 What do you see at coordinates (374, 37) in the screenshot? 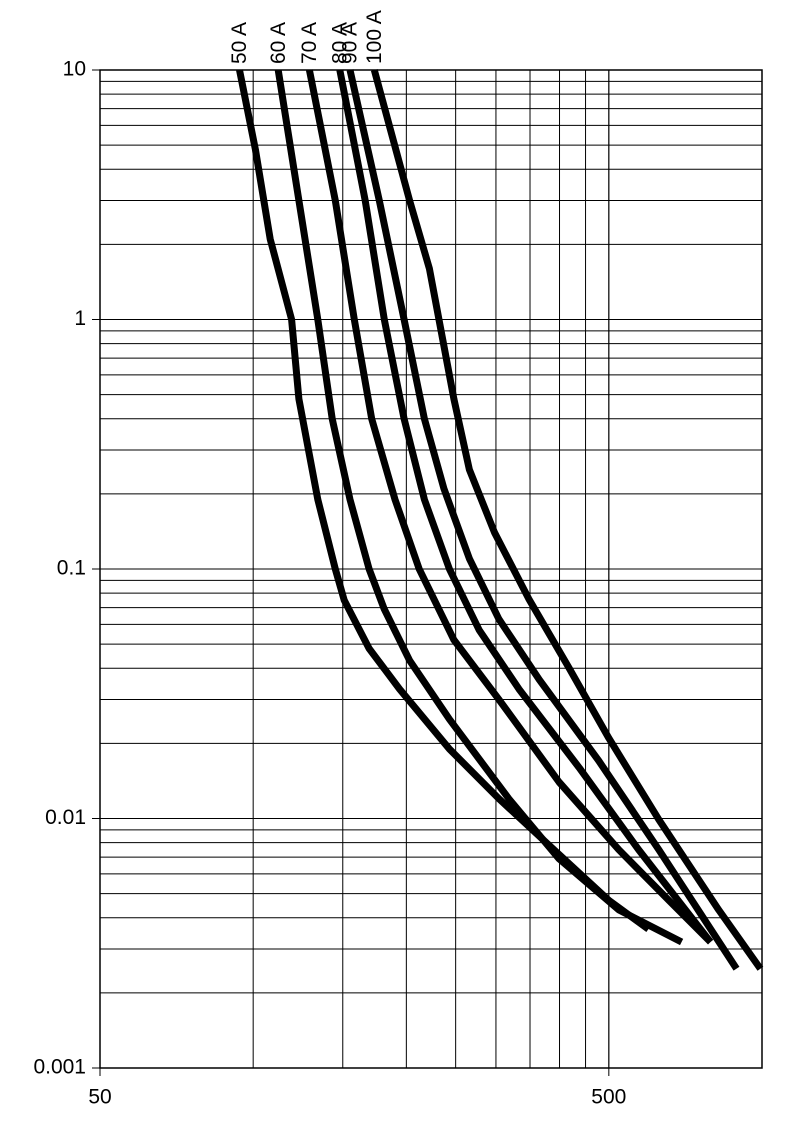
I see `legend-label: 100 A` at bounding box center [374, 37].